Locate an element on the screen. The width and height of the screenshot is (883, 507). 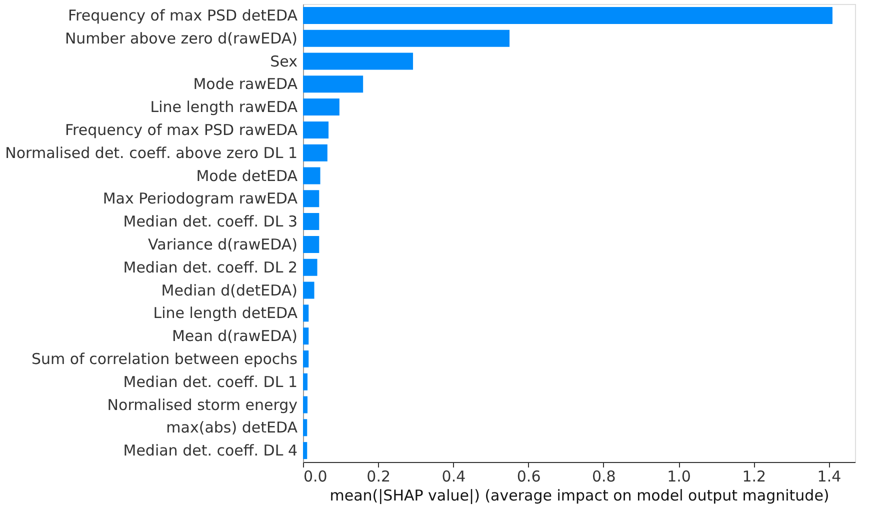
y-tick-label: Frequency of max PSD rawEDA is located at coordinates (181, 129).